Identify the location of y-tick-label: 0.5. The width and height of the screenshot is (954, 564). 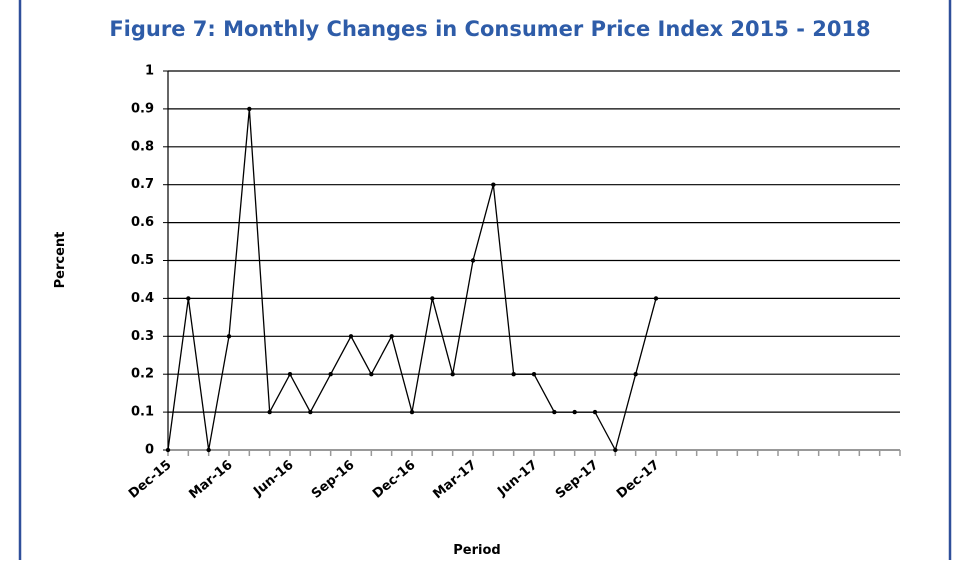
(142, 260).